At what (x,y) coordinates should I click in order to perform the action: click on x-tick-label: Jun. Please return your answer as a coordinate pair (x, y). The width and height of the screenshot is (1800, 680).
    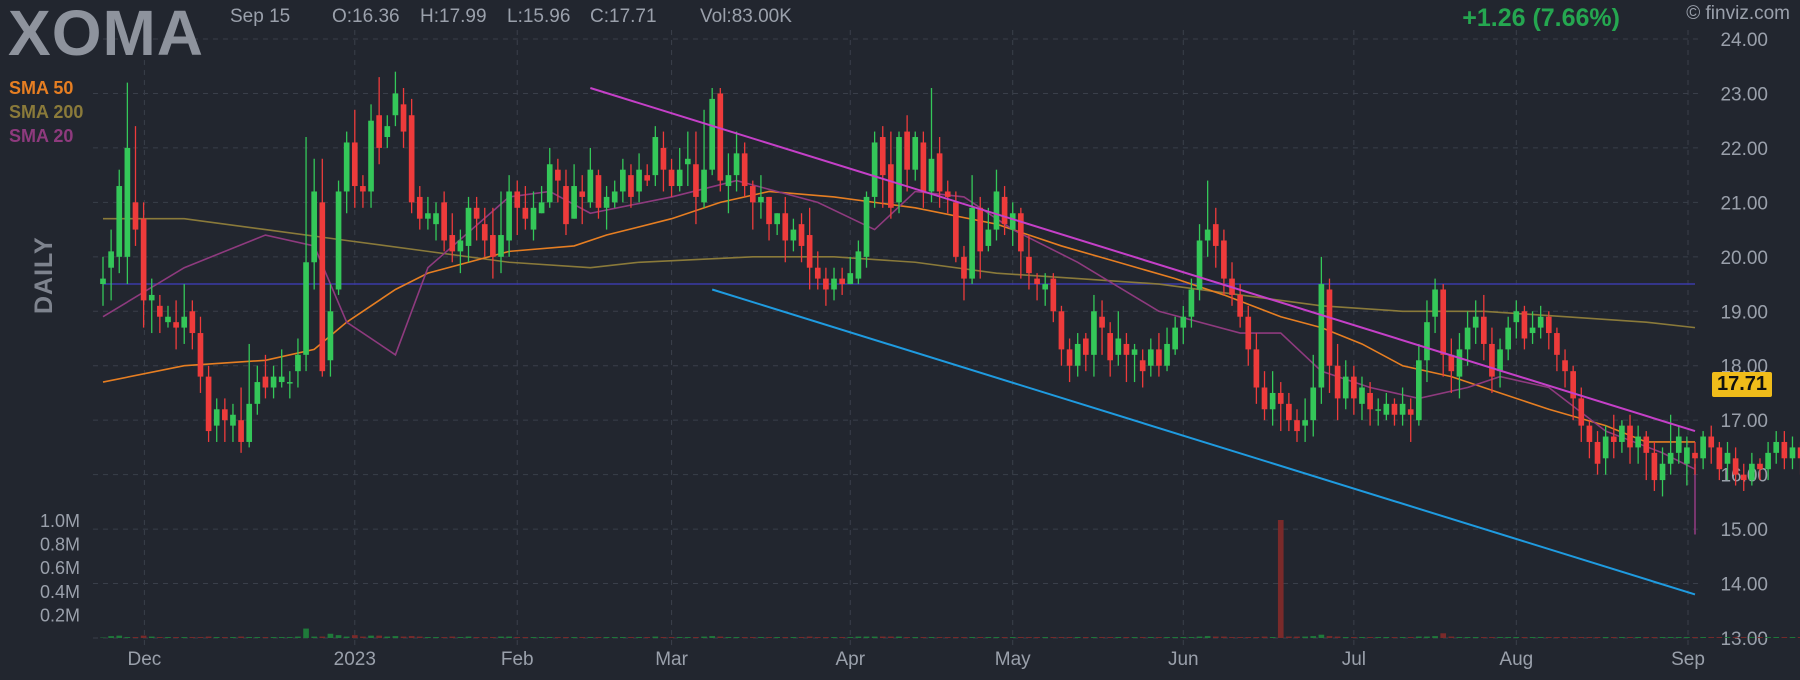
    Looking at the image, I should click on (1183, 659).